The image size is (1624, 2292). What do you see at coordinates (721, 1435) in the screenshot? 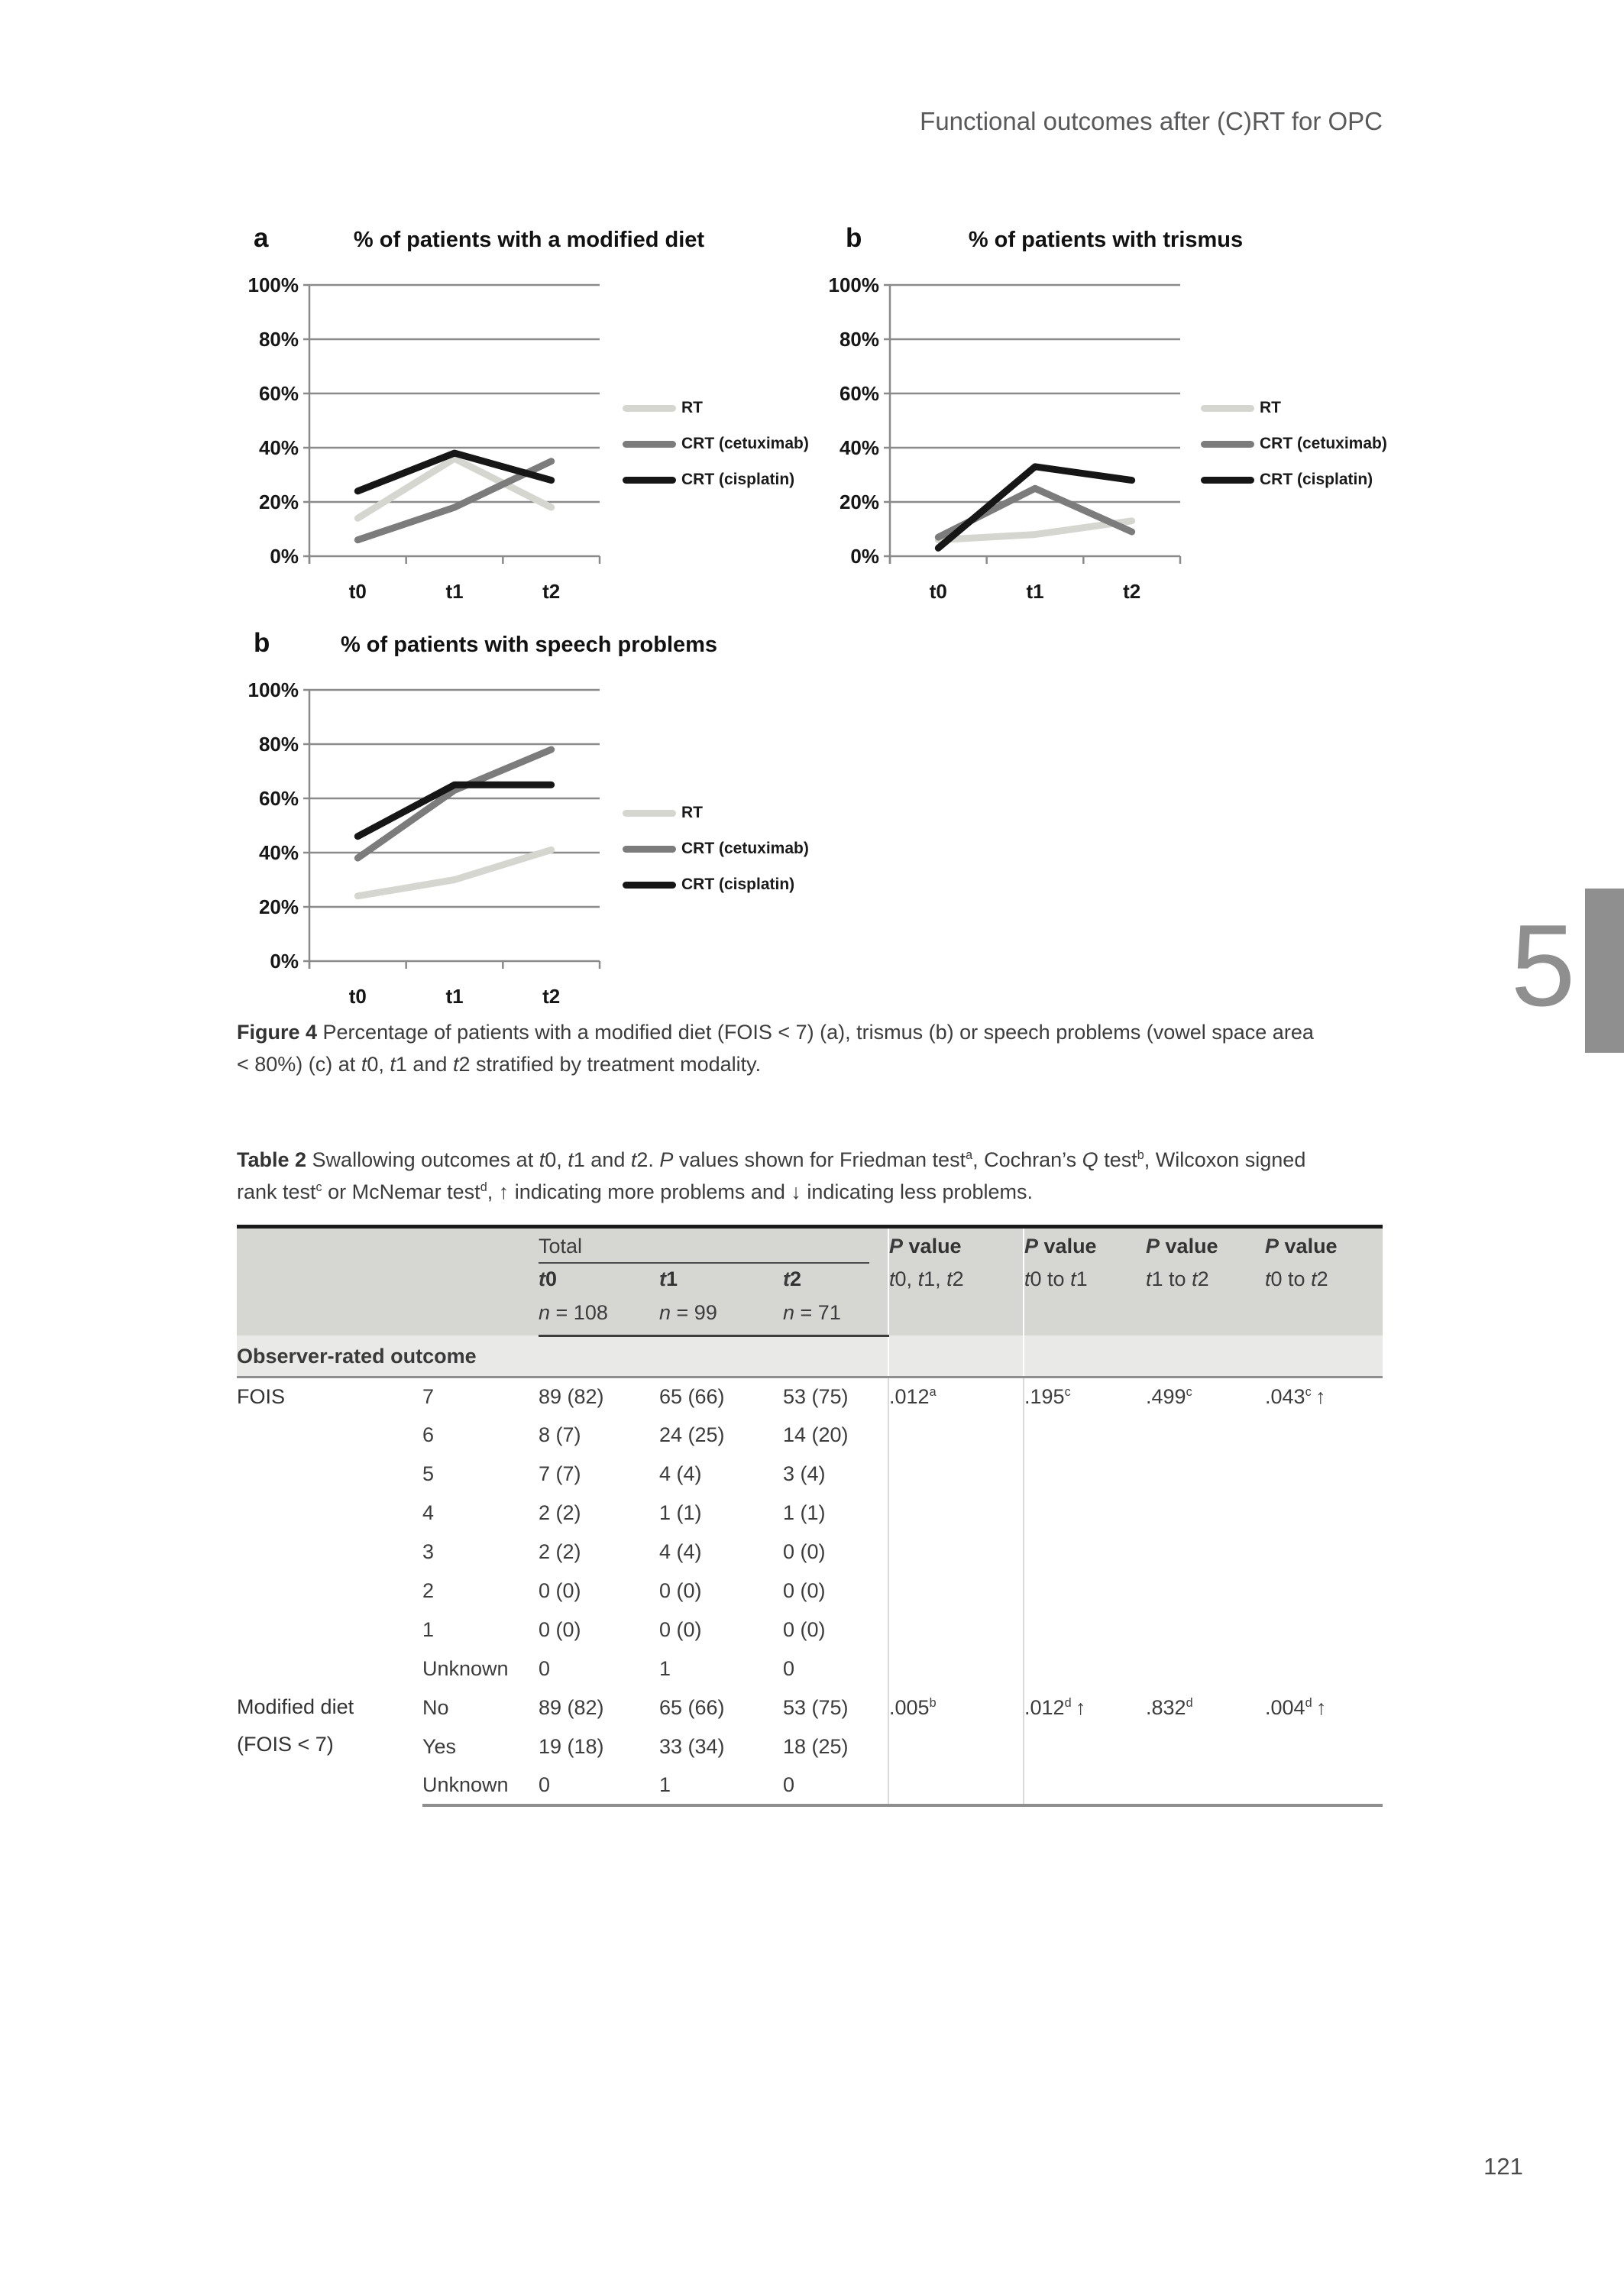
I see `value-cell: 24 (25)` at bounding box center [721, 1435].